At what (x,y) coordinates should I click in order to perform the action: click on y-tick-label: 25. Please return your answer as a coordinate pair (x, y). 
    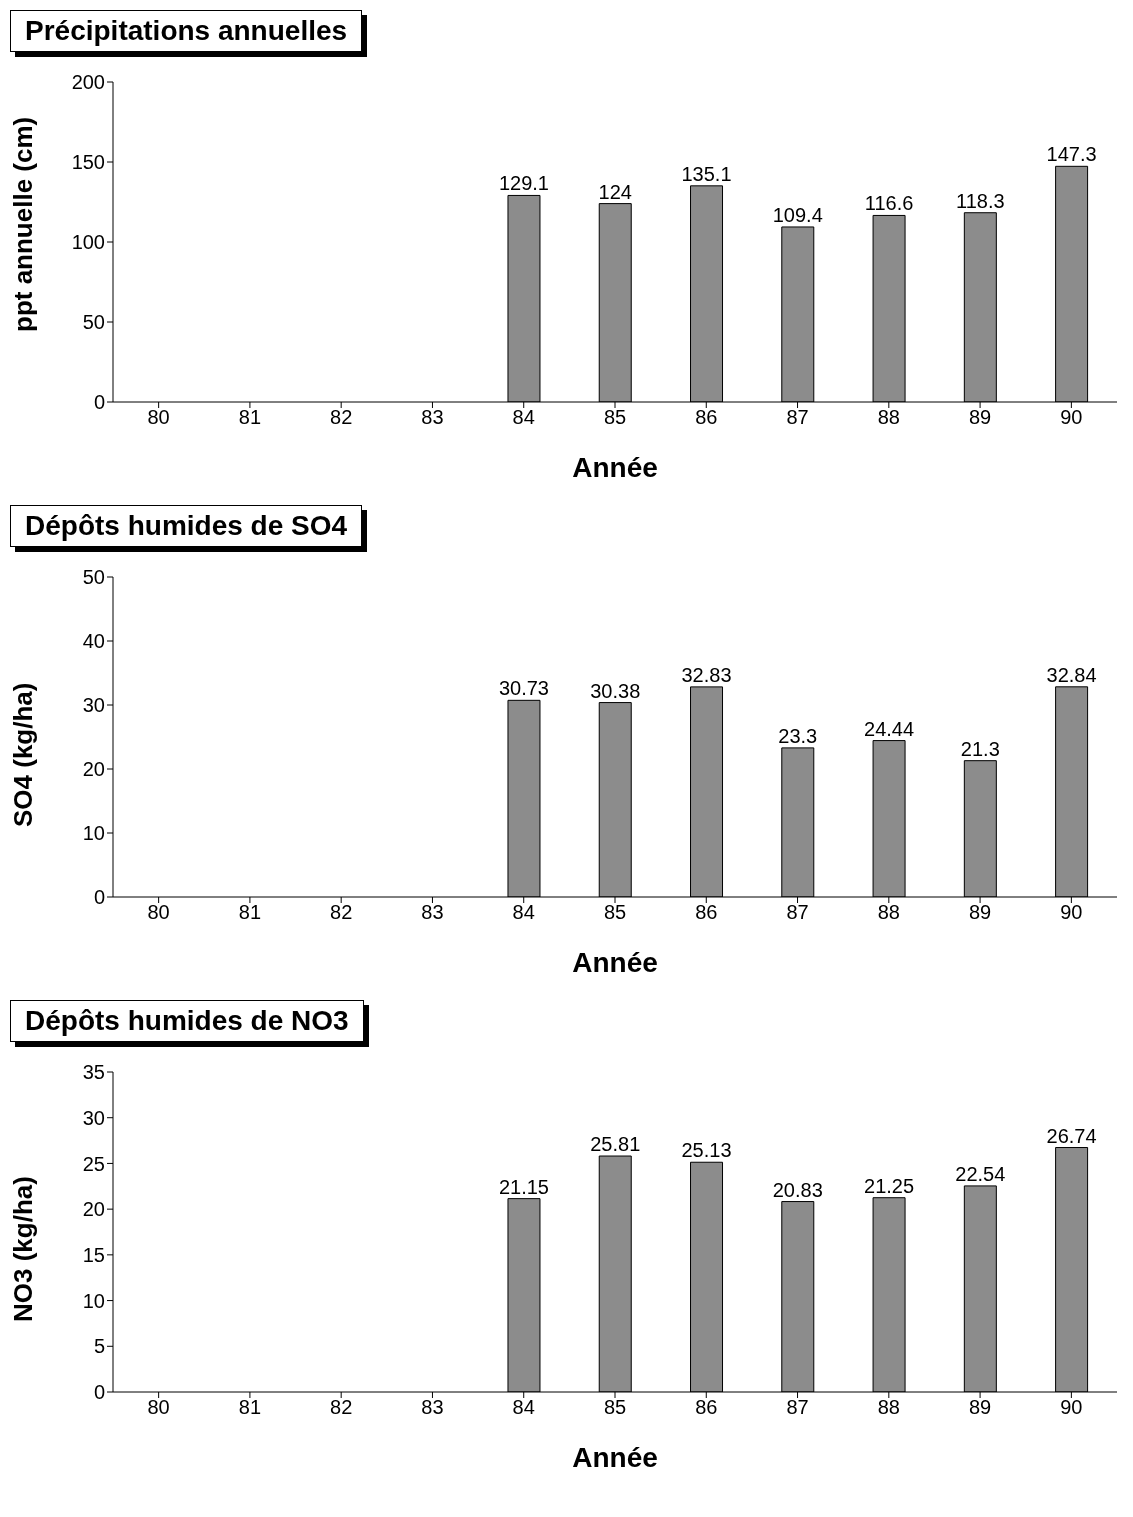
    Looking at the image, I should click on (93, 1163).